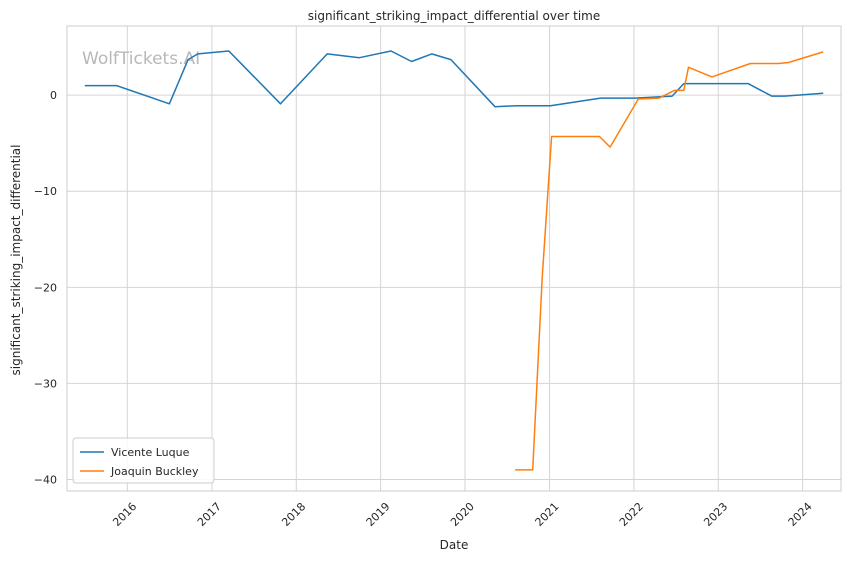 The height and width of the screenshot is (561, 850). Describe the element at coordinates (141, 59) in the screenshot. I see `watermark-text: WolfTickets.AI` at that location.